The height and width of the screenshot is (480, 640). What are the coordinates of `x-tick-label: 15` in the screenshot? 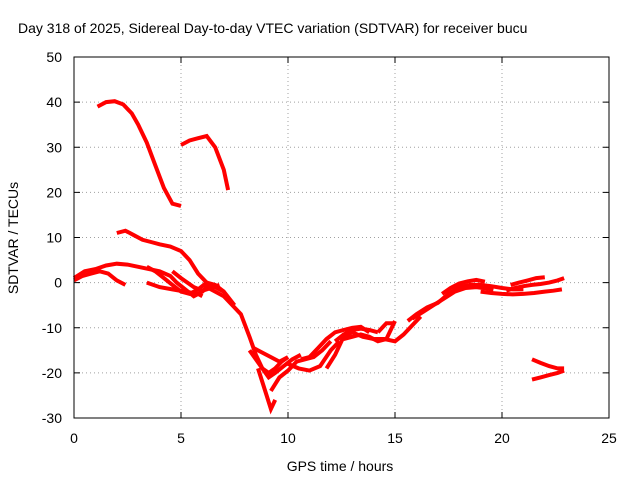 It's located at (395, 438).